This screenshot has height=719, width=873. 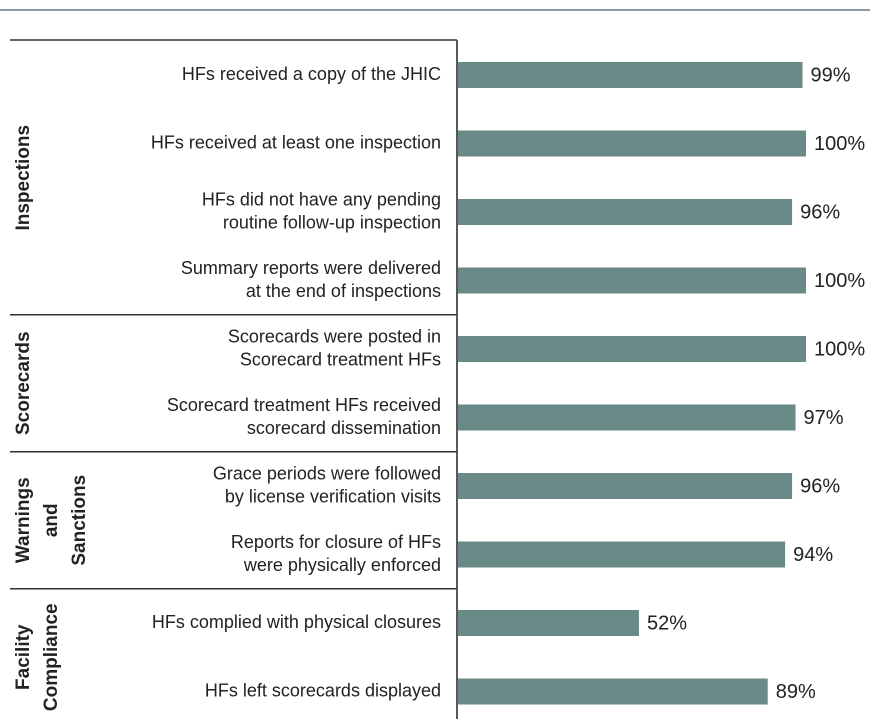 What do you see at coordinates (340, 359) in the screenshot?
I see `category-label: Scorecard treatment HFs` at bounding box center [340, 359].